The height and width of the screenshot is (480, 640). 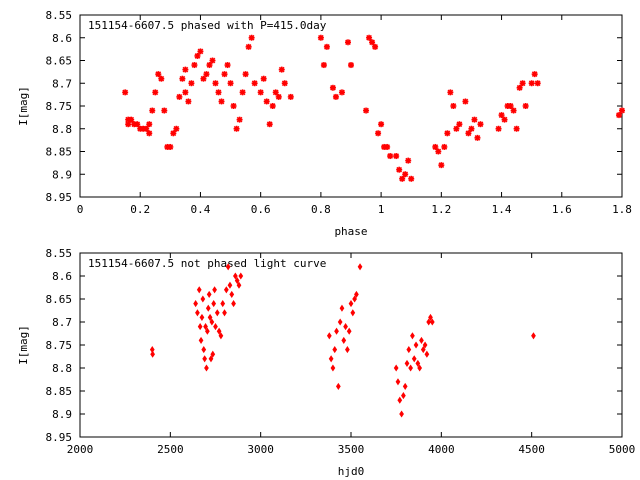 What do you see at coordinates (381, 209) in the screenshot?
I see `x-tick-label: 1` at bounding box center [381, 209].